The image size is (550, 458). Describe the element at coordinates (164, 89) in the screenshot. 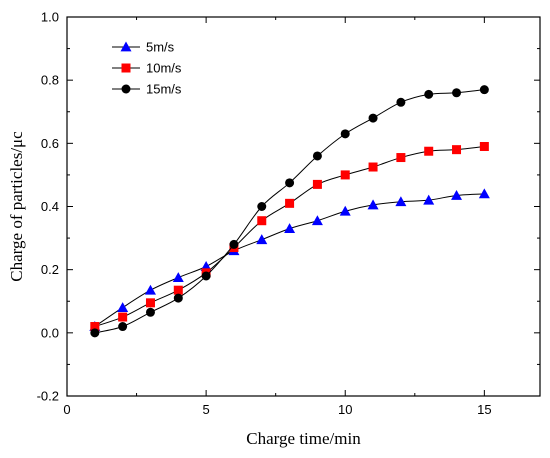

I see `legend-label: 15m/s` at that location.